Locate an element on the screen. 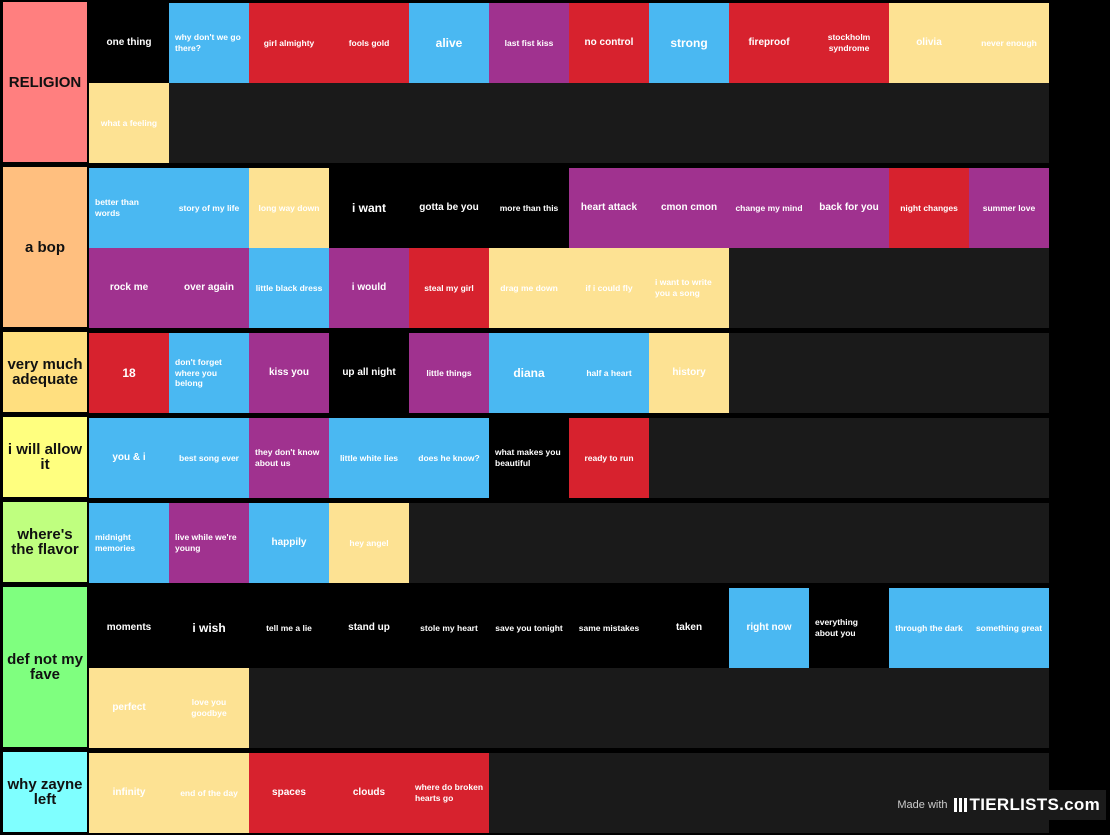  tier-item: steal my girl is located at coordinates (449, 288).